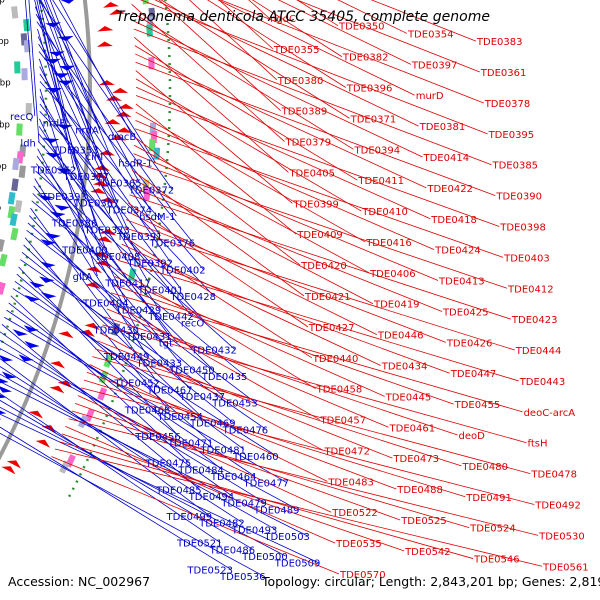 Image resolution: width=600 pixels, height=600 pixels. I want to click on reverse-gene-label: TDE0411, so click(380, 181).